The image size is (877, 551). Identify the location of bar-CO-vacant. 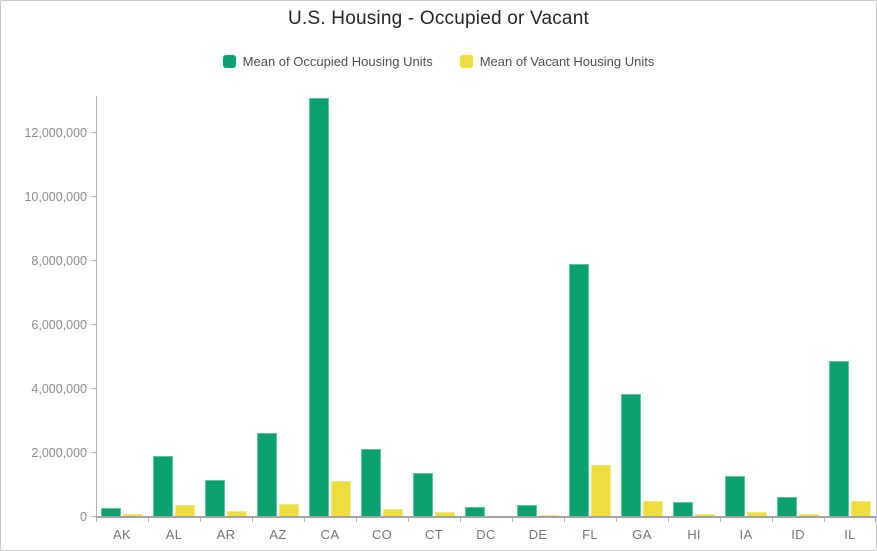
(393, 513).